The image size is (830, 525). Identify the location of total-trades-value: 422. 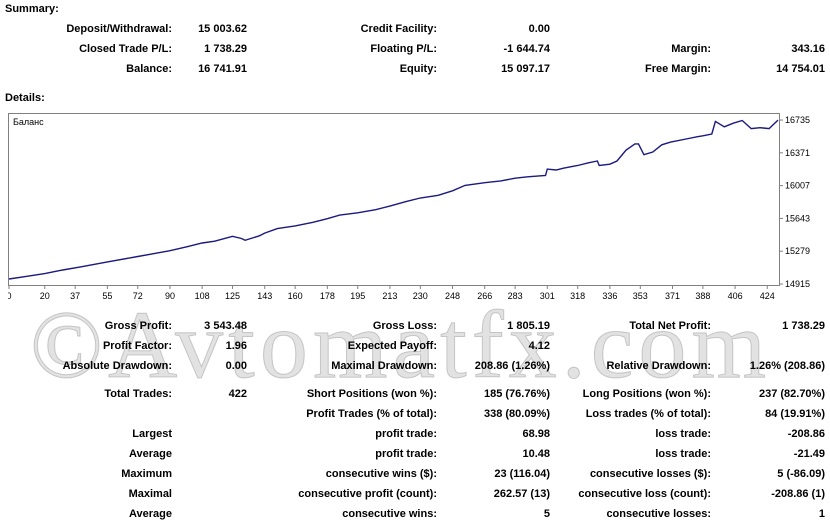
(237, 394).